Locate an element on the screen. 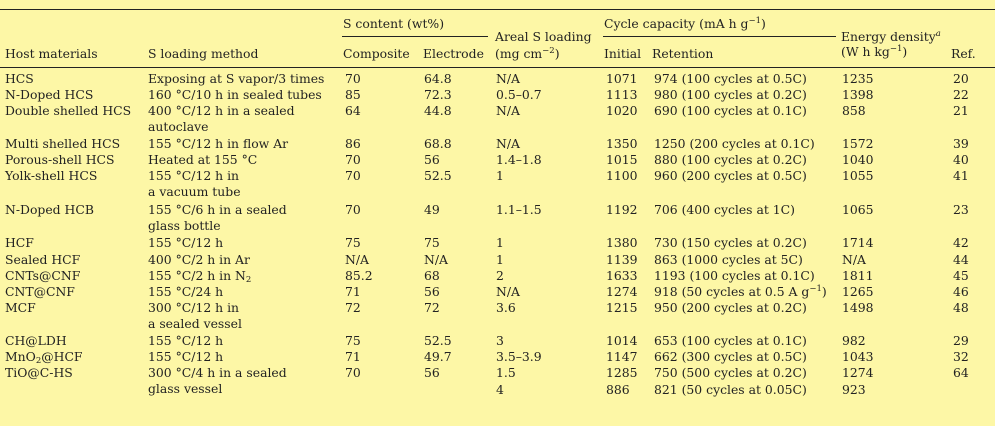  row-method-line2: a vacuum tube is located at coordinates (194, 191).